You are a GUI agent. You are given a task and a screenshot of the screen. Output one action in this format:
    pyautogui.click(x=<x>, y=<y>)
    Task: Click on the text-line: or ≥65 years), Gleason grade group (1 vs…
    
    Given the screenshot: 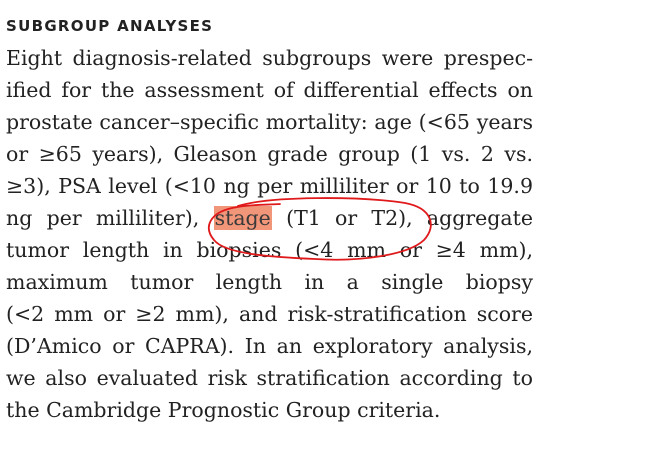 What is the action you would take?
    pyautogui.click(x=269, y=154)
    